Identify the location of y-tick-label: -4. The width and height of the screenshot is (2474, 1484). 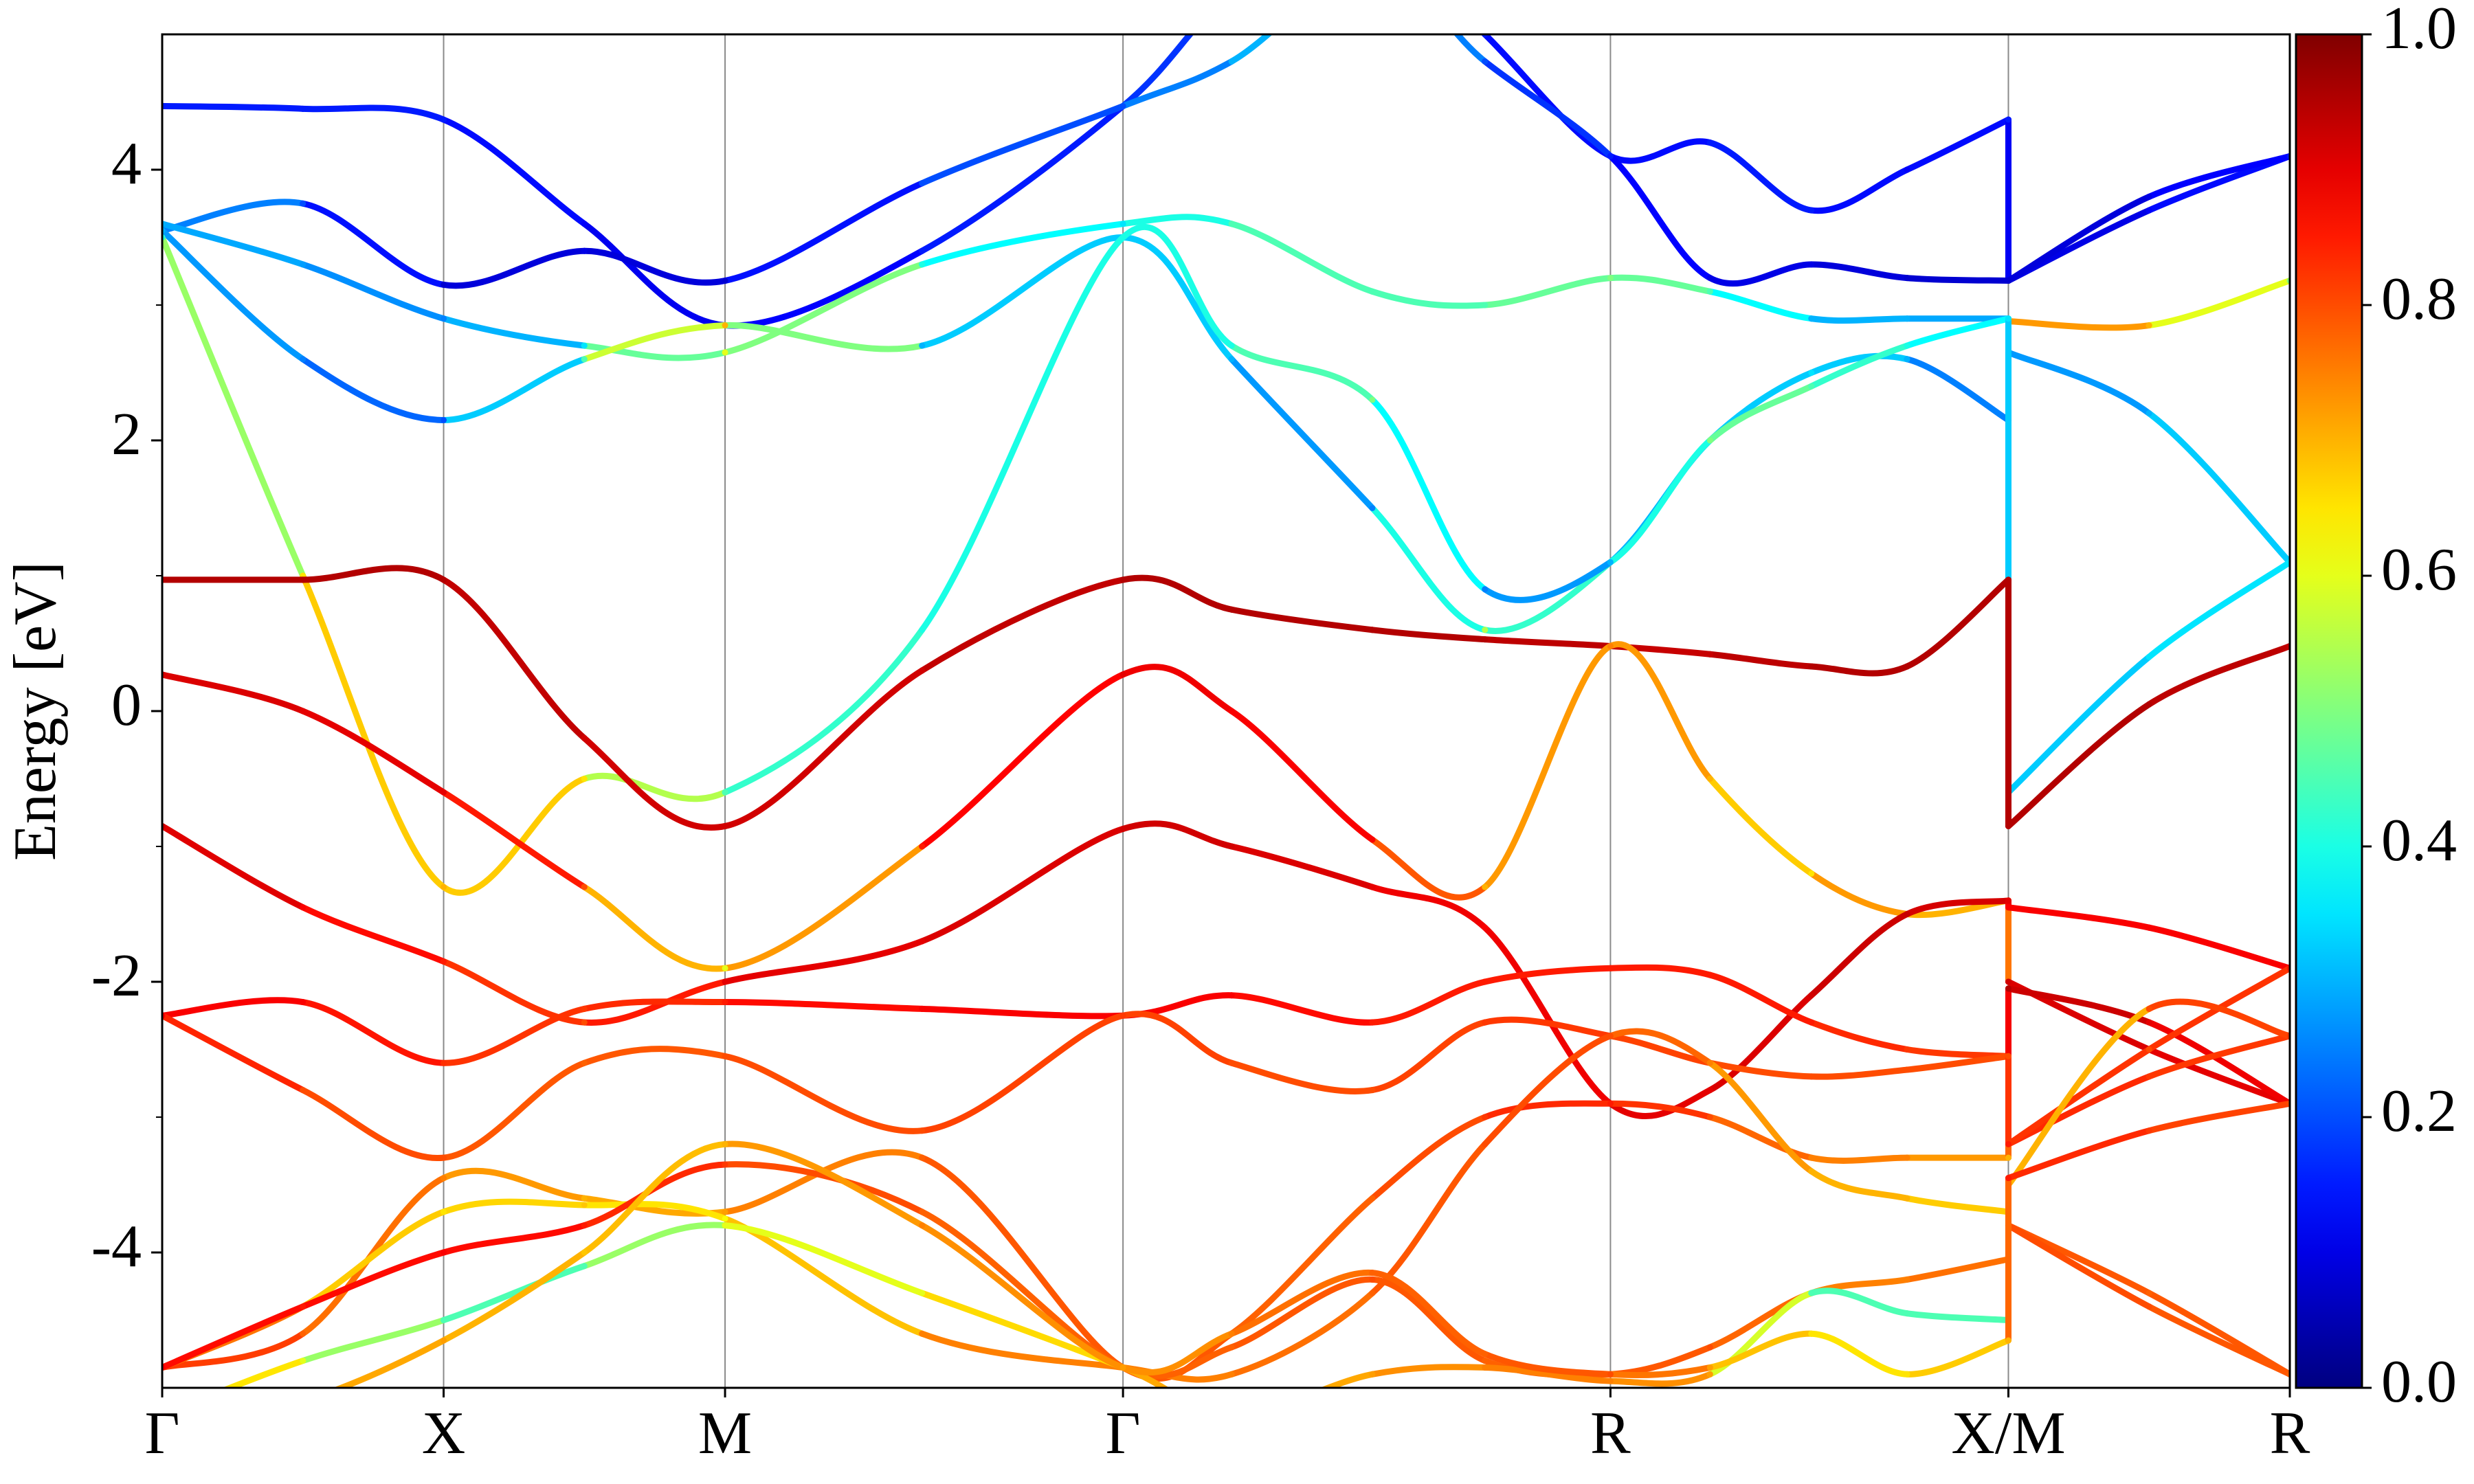
(116, 1246).